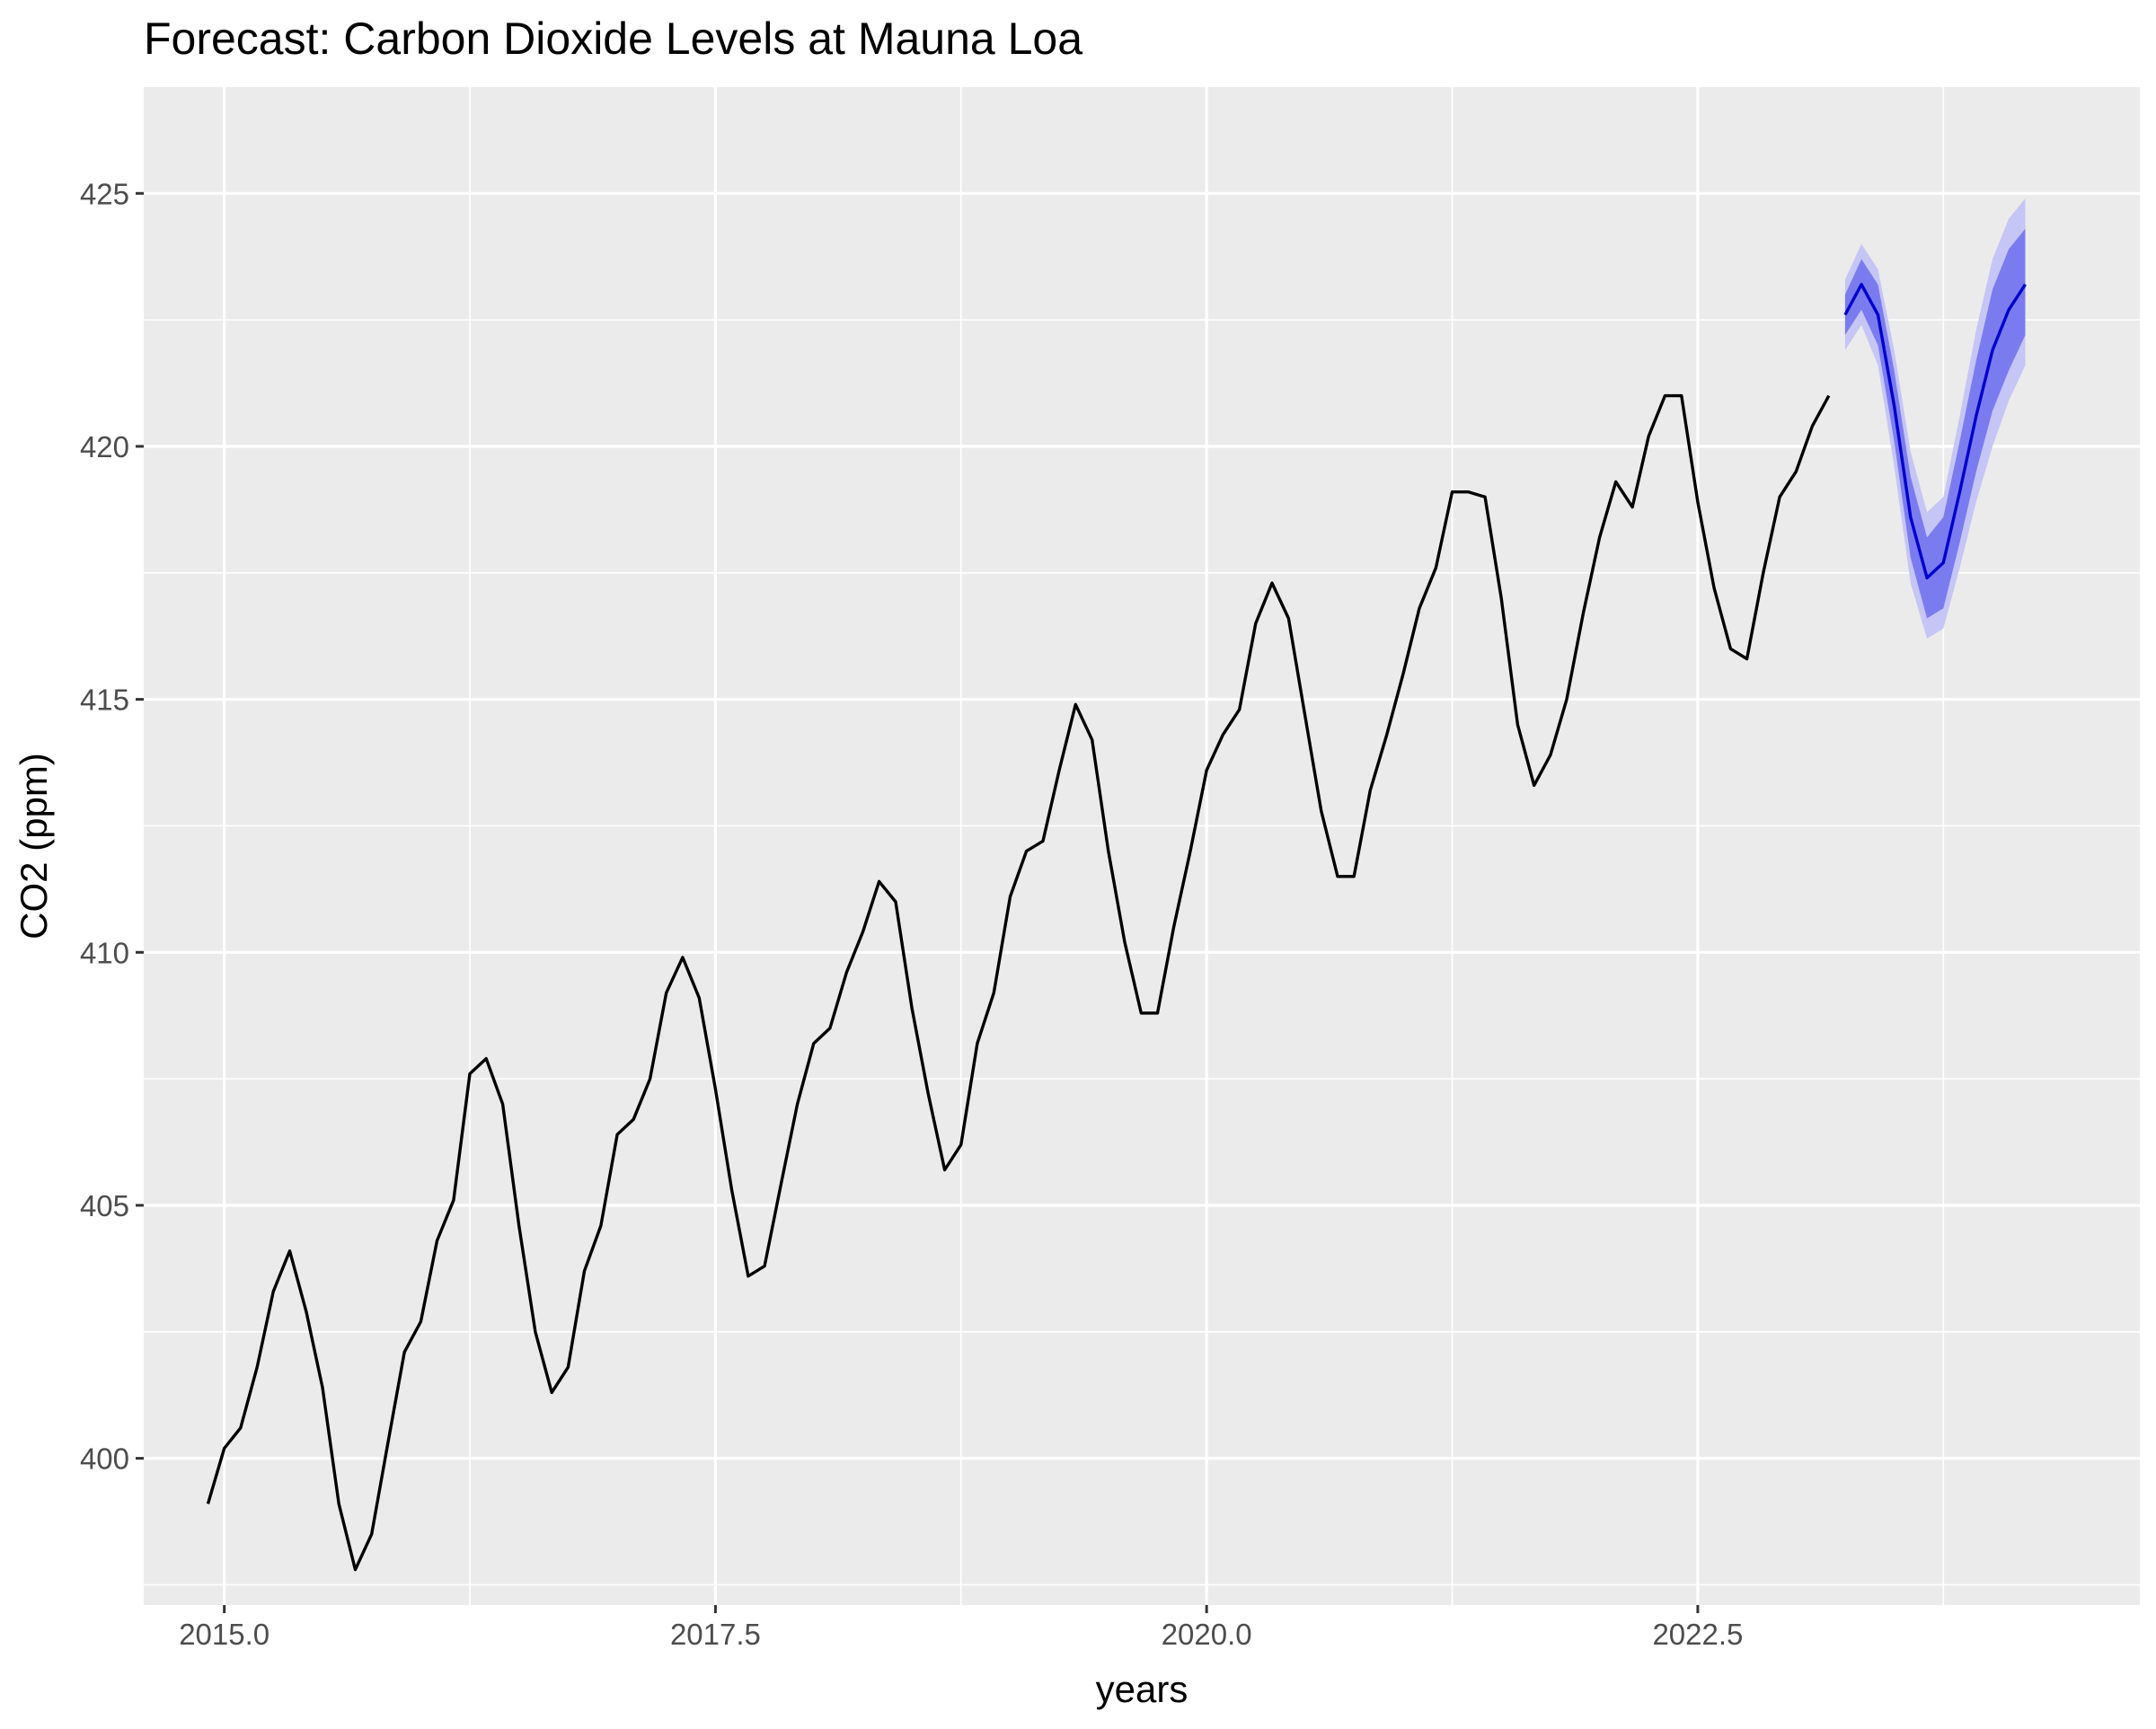 The image size is (2156, 1729). Describe the element at coordinates (105, 446) in the screenshot. I see `y-tick-label: 420` at that location.